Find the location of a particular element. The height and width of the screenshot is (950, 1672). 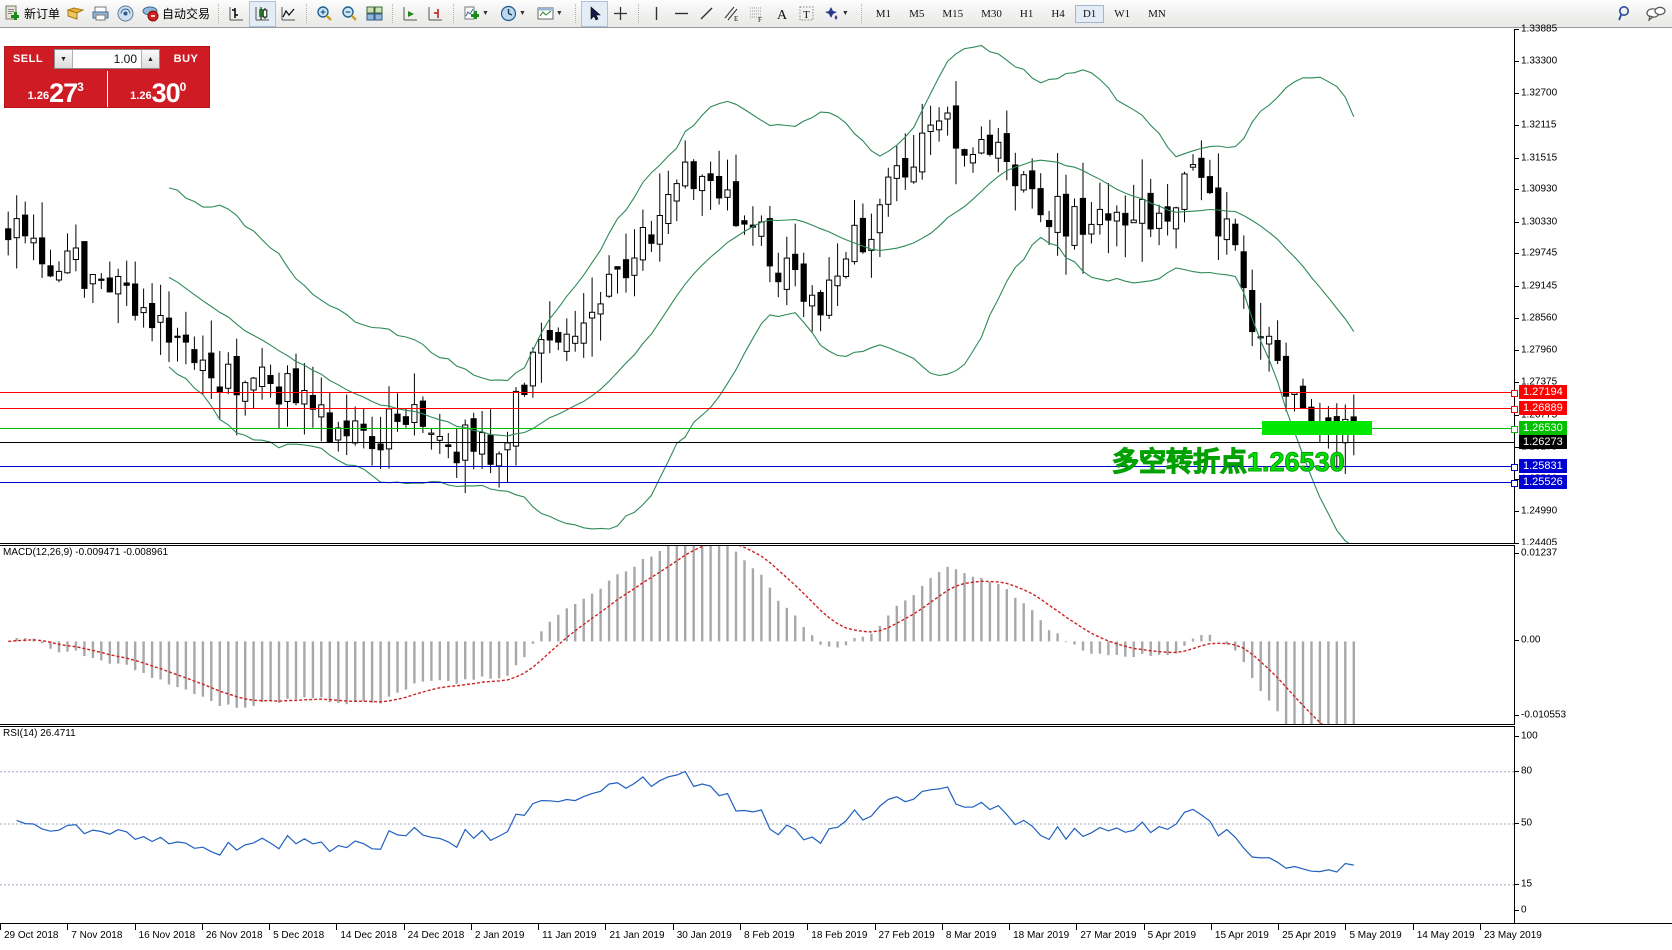

timeframe-m1: M1 is located at coordinates (883, 13).